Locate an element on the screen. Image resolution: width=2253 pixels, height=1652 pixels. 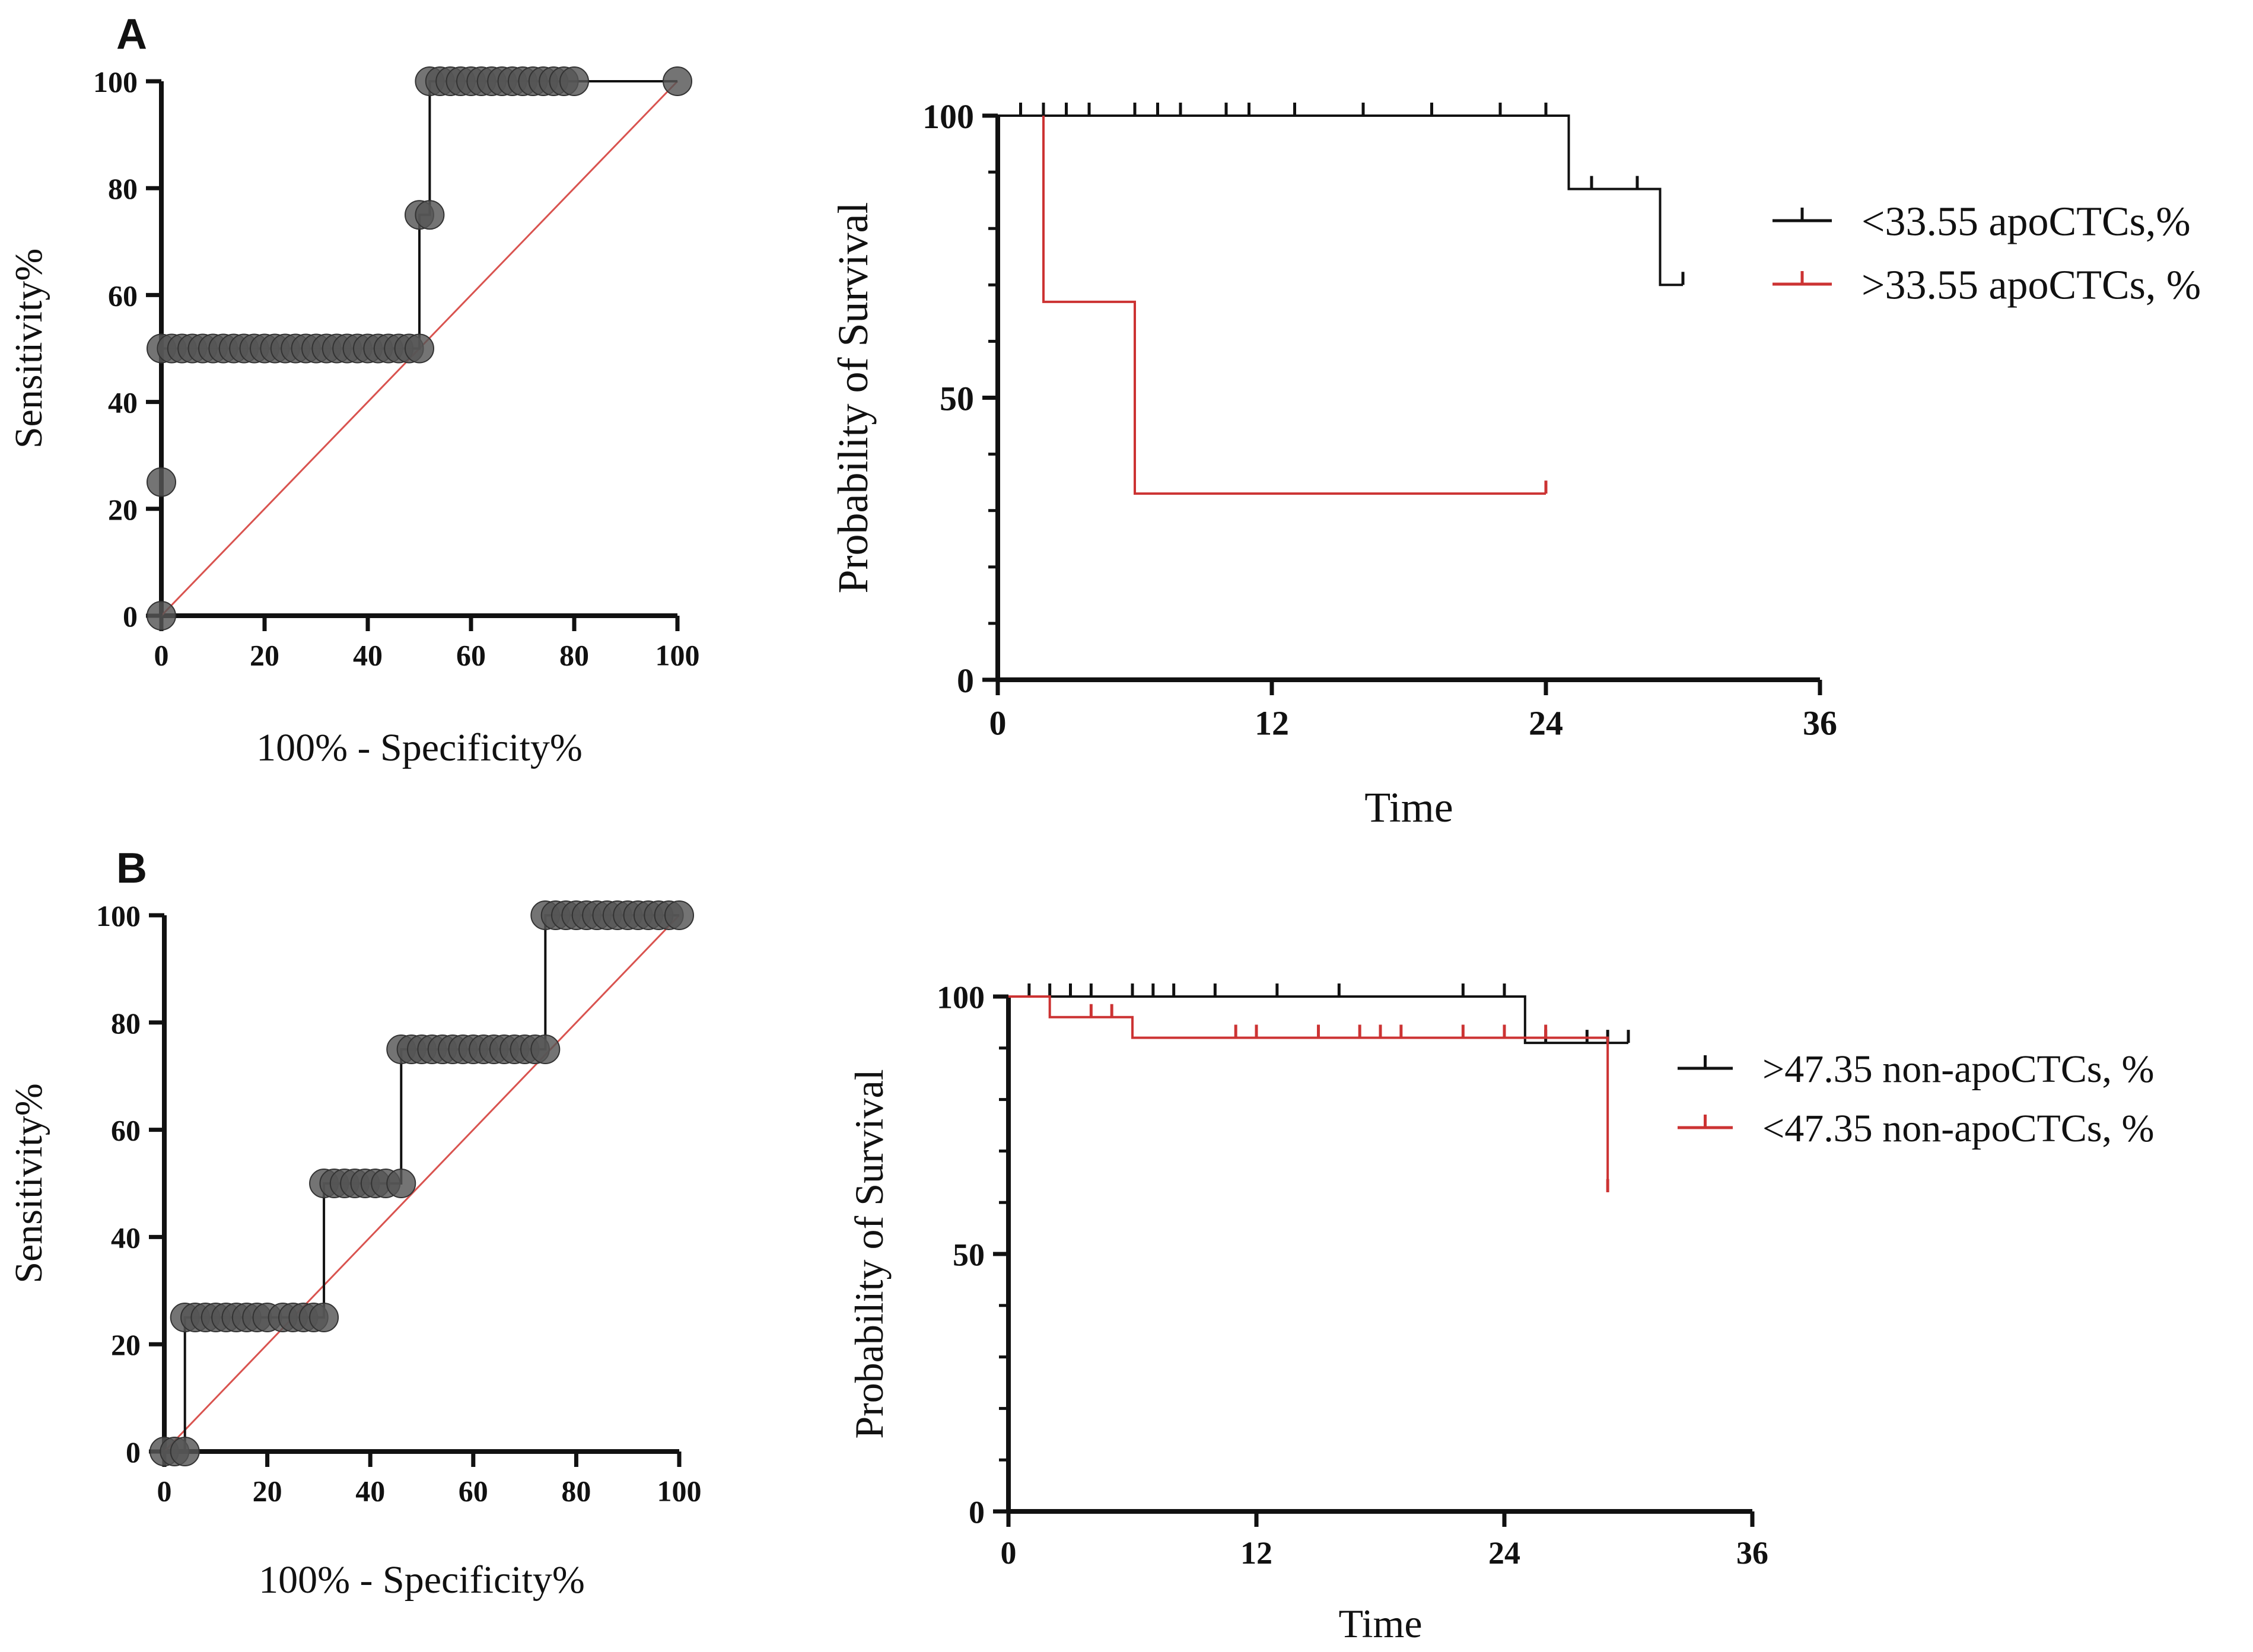
roc-curve is located at coordinates (418, 348).